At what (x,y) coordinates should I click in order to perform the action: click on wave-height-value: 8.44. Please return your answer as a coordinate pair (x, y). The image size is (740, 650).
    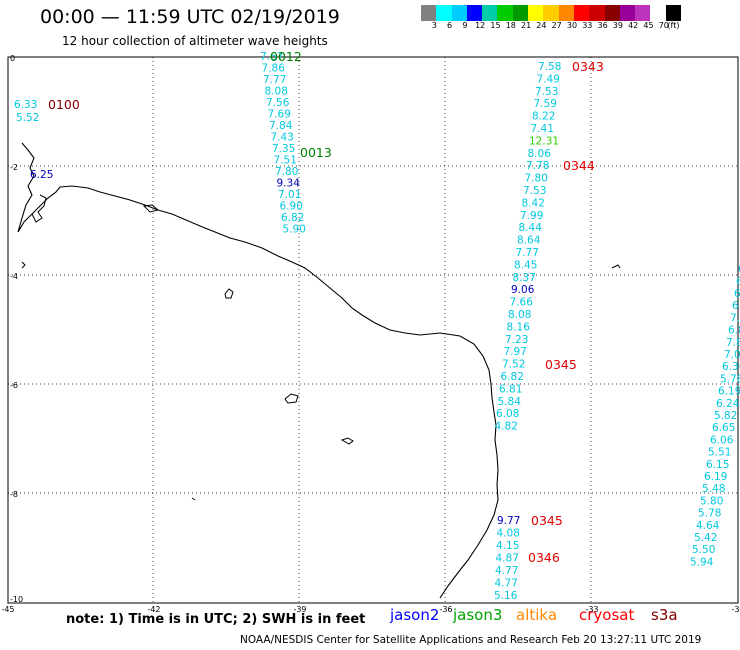
    Looking at the image, I should click on (531, 228).